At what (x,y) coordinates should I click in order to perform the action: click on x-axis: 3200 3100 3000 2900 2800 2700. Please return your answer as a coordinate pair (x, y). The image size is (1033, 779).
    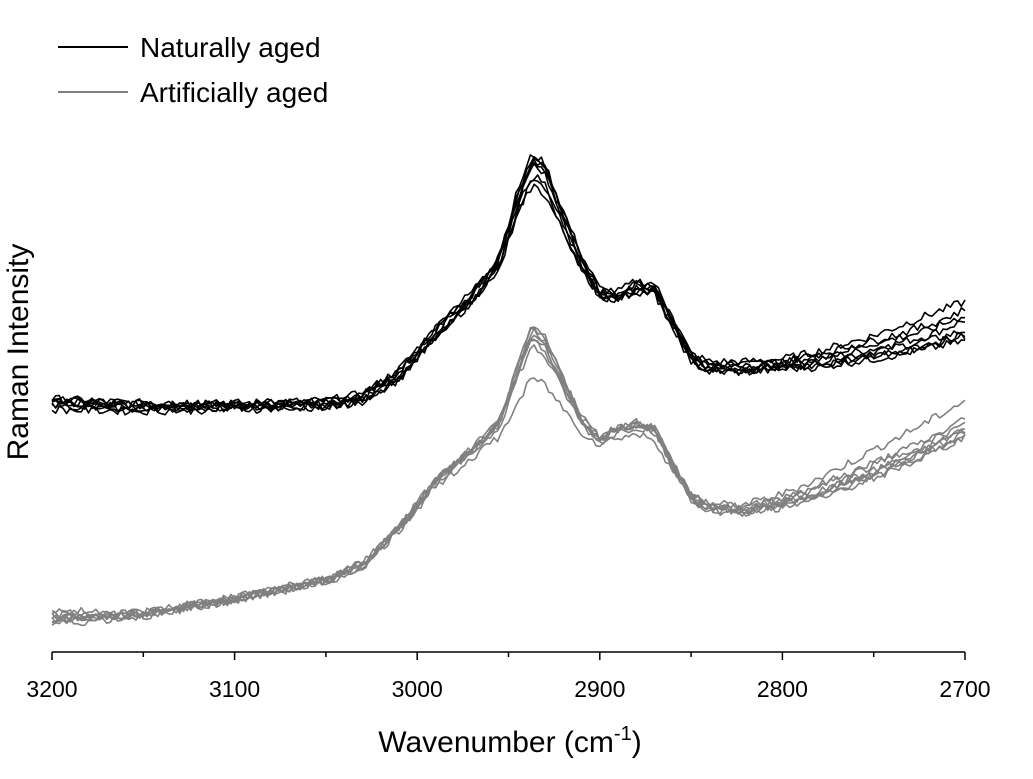
    Looking at the image, I should click on (508, 676).